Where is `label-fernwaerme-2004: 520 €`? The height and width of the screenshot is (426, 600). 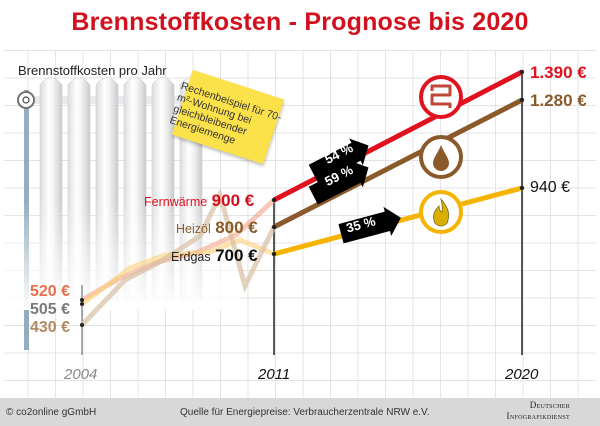 label-fernwaerme-2004: 520 € is located at coordinates (50, 291).